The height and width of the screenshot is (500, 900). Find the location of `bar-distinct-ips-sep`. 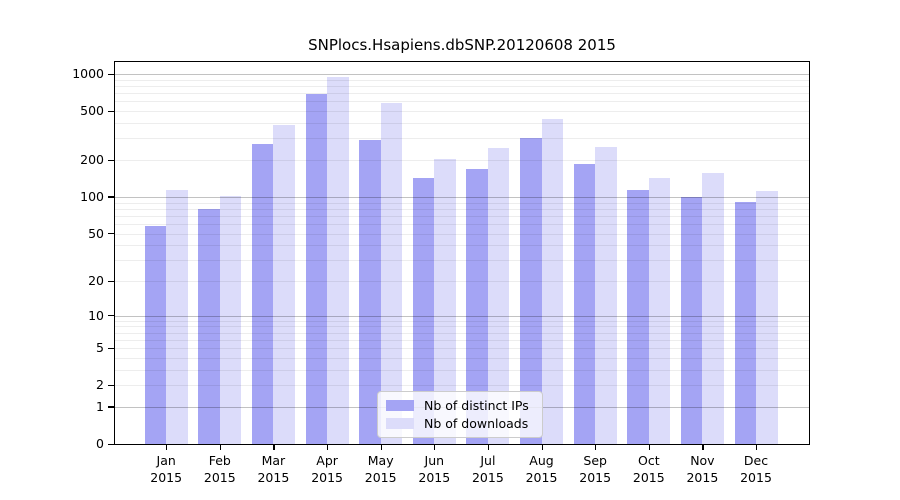

bar-distinct-ips-sep is located at coordinates (584, 303).